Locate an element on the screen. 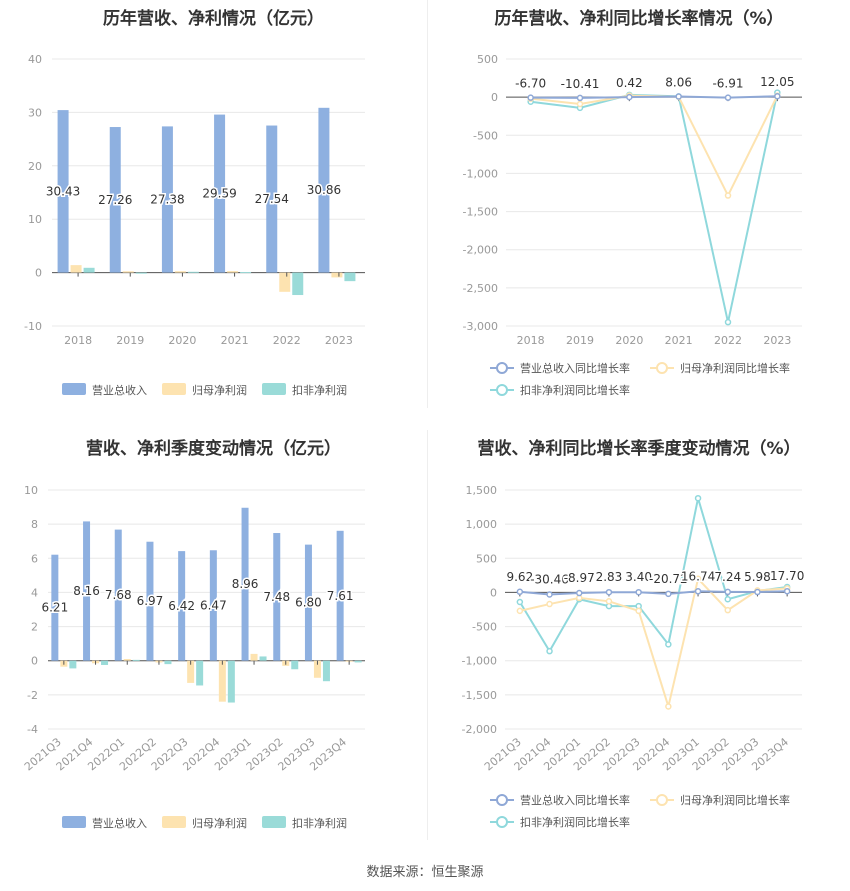 This screenshot has height=891, width=850. data-label: 6.97 is located at coordinates (150, 601).